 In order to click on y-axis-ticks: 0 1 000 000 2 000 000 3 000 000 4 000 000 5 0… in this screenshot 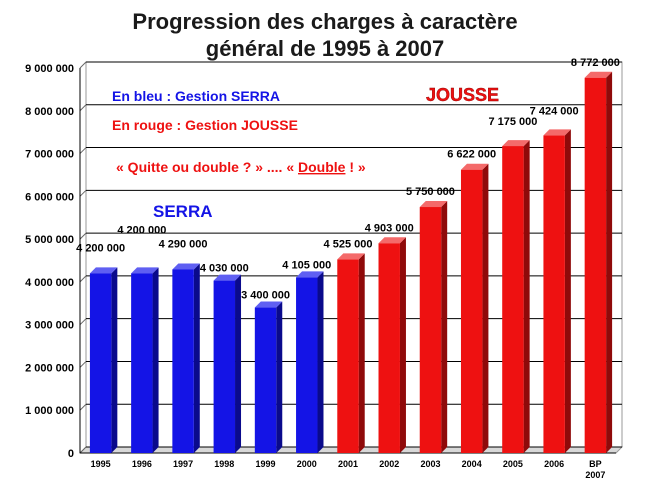, I will do `click(49, 261)`.